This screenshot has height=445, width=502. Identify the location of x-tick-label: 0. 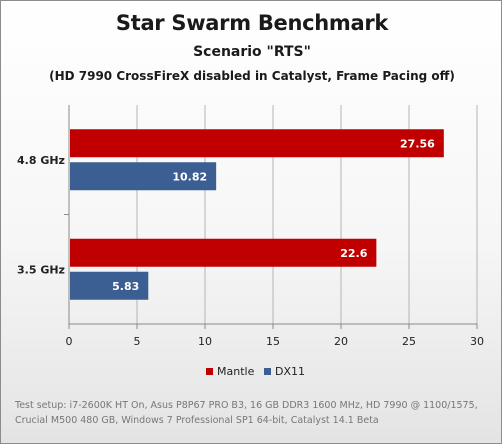
(69, 341).